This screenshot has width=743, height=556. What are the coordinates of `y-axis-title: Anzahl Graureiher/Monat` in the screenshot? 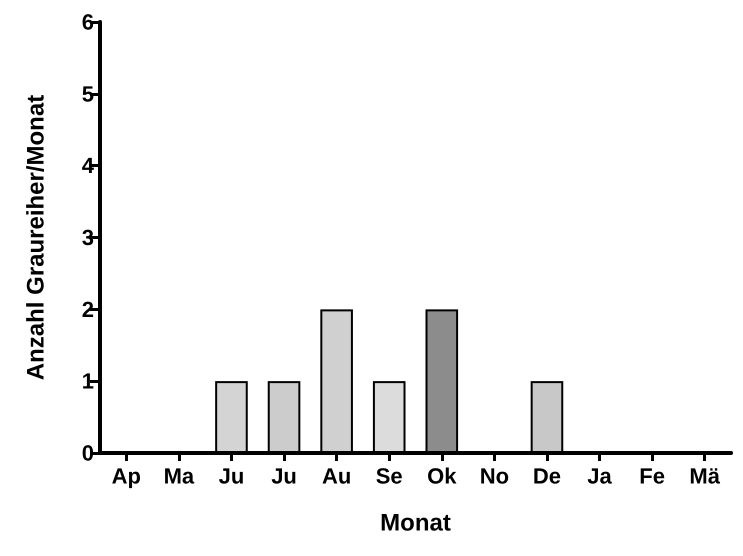 It's located at (36, 237).